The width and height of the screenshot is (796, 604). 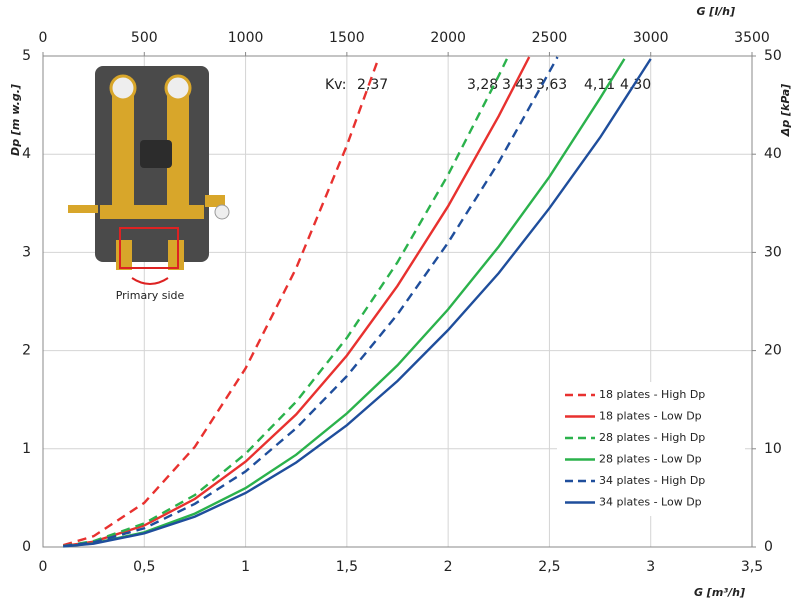 What do you see at coordinates (652, 437) in the screenshot?
I see `legend-label: 28 plates - High Dp` at bounding box center [652, 437].